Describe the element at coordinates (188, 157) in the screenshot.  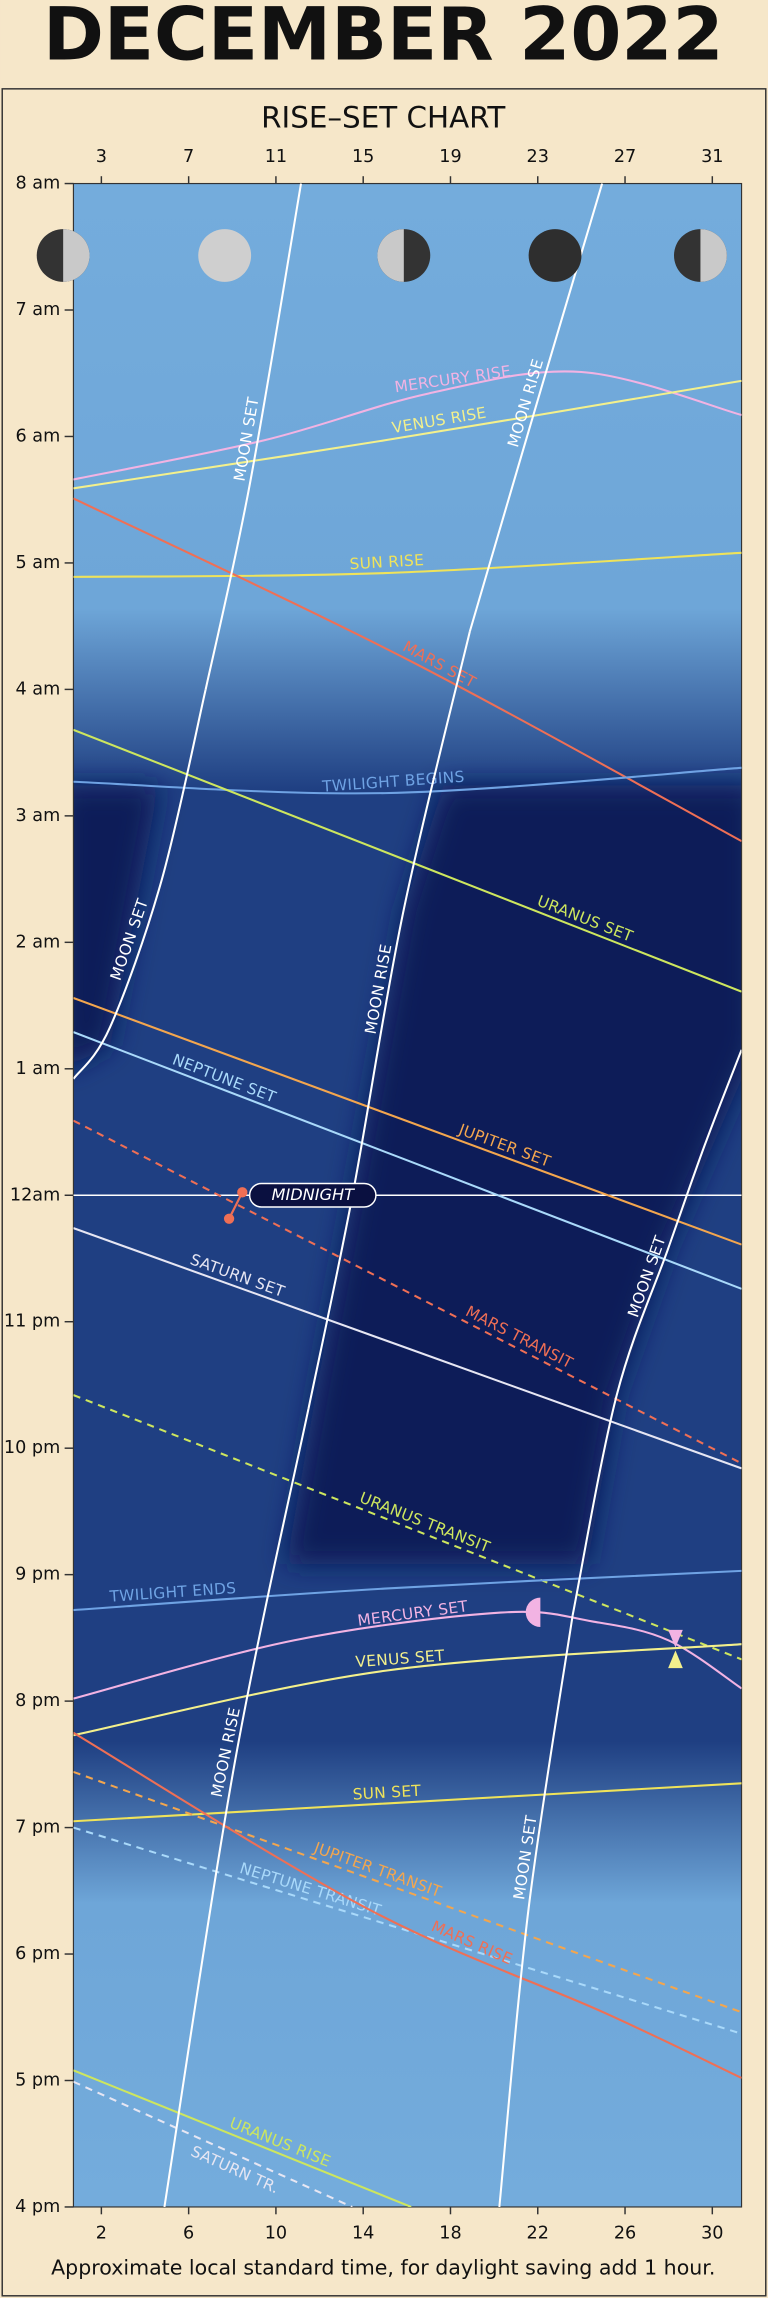
I see `x2-tick-label: 7` at that location.